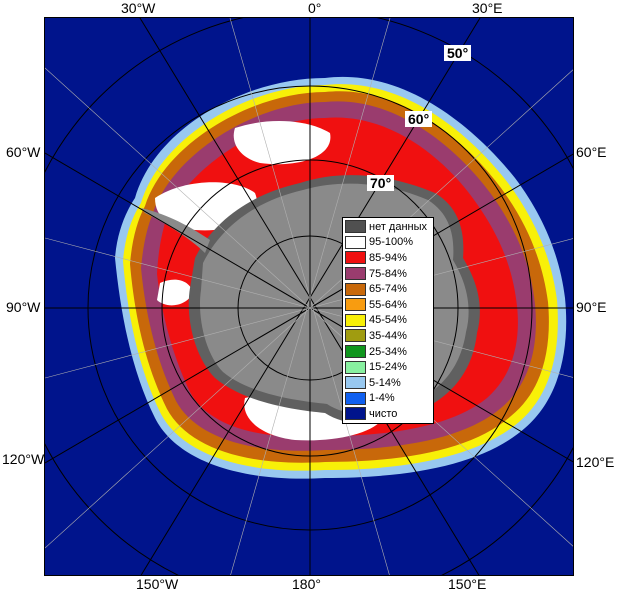  I want to click on legend-item: 65-74%, so click(388, 289).